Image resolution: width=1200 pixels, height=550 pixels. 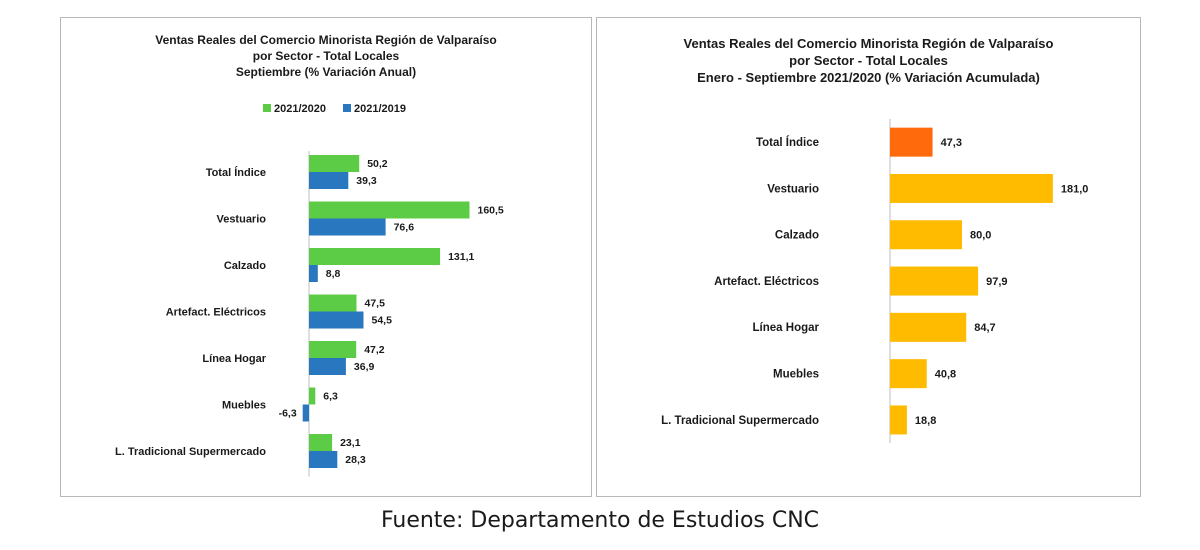 I want to click on data-label: 47,2, so click(x=374, y=350).